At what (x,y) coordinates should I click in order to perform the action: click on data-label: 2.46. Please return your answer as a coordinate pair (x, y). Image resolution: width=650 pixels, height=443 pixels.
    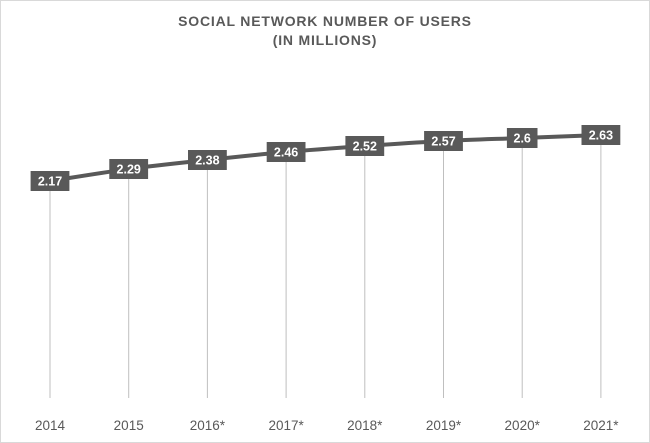
    Looking at the image, I should click on (286, 152).